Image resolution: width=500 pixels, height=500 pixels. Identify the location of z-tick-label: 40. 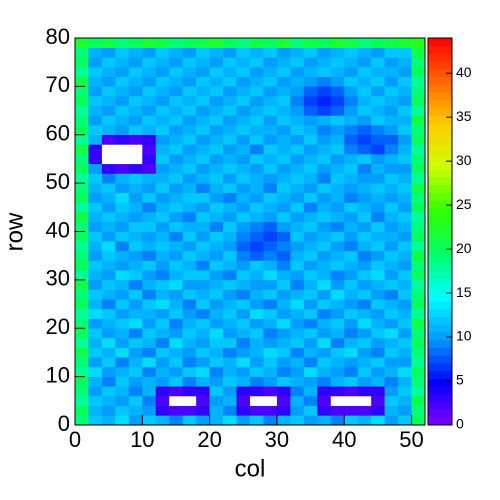
(464, 72).